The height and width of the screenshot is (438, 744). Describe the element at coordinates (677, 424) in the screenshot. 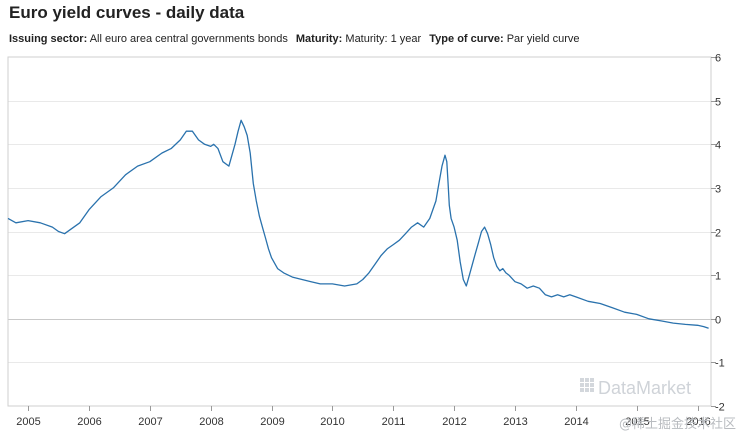

I see `watermark-secondary-text: @稀土掘金技术社区` at that location.